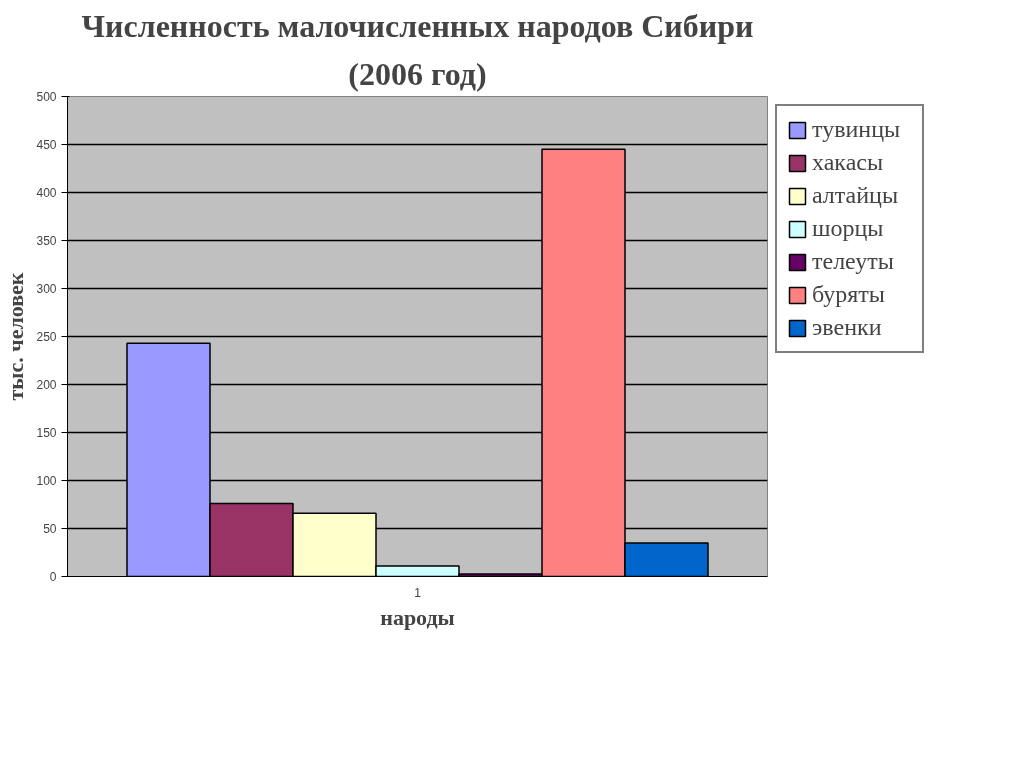 This screenshot has width=1024, height=767. What do you see at coordinates (46, 97) in the screenshot?
I see `y-tick-label: 500` at bounding box center [46, 97].